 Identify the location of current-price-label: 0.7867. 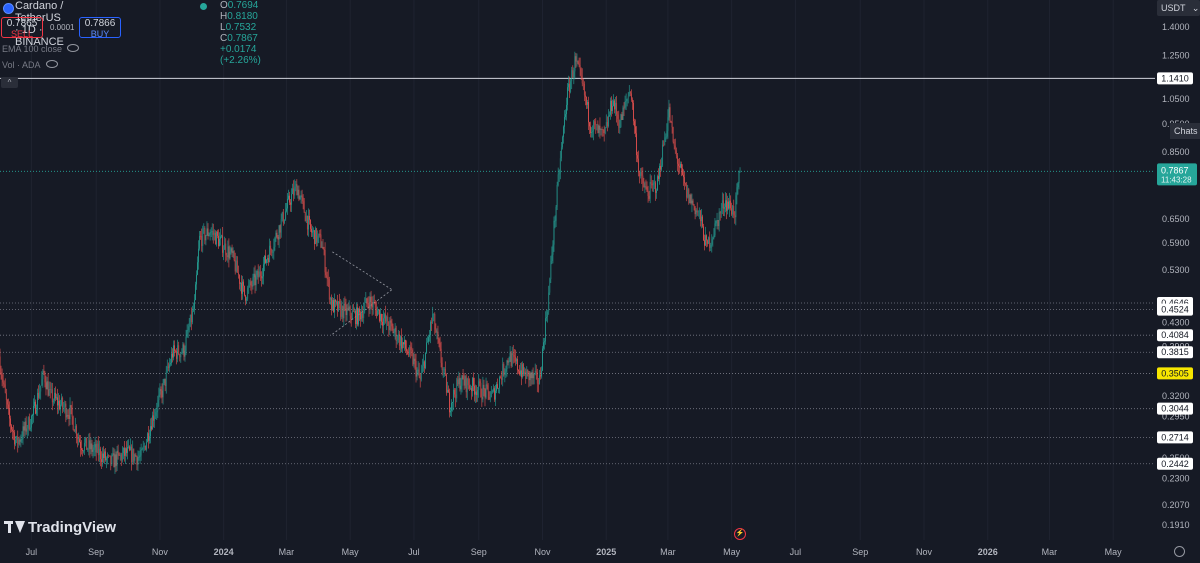
(1175, 170).